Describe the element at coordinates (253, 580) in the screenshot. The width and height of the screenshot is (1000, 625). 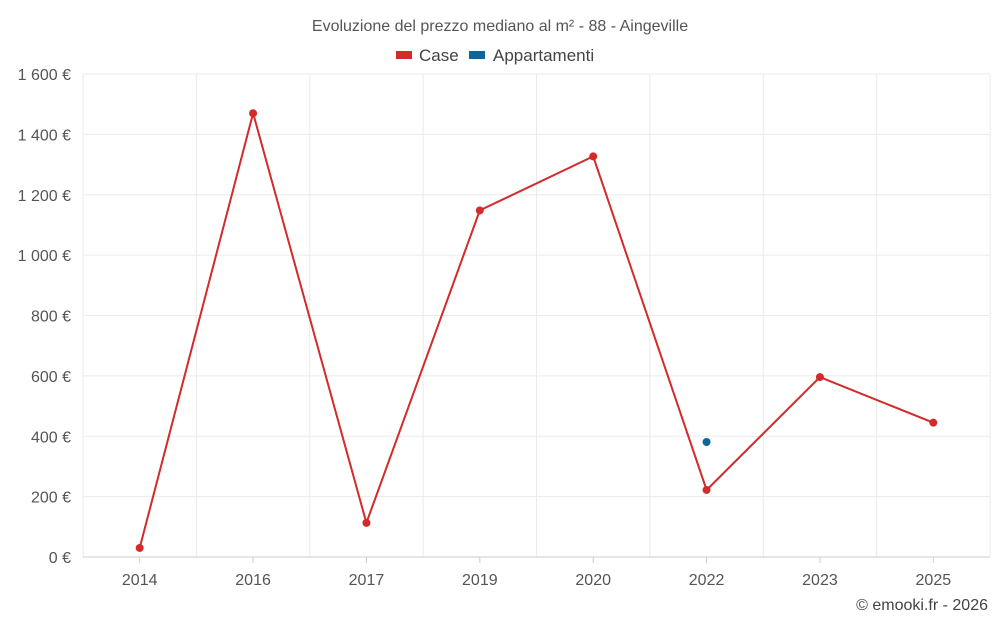
I see `x-tick-label: 2016` at that location.